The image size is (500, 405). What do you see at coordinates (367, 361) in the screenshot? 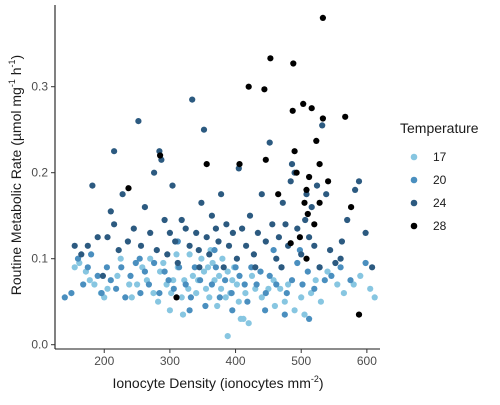
I see `x-tick-label: 600` at bounding box center [367, 361].